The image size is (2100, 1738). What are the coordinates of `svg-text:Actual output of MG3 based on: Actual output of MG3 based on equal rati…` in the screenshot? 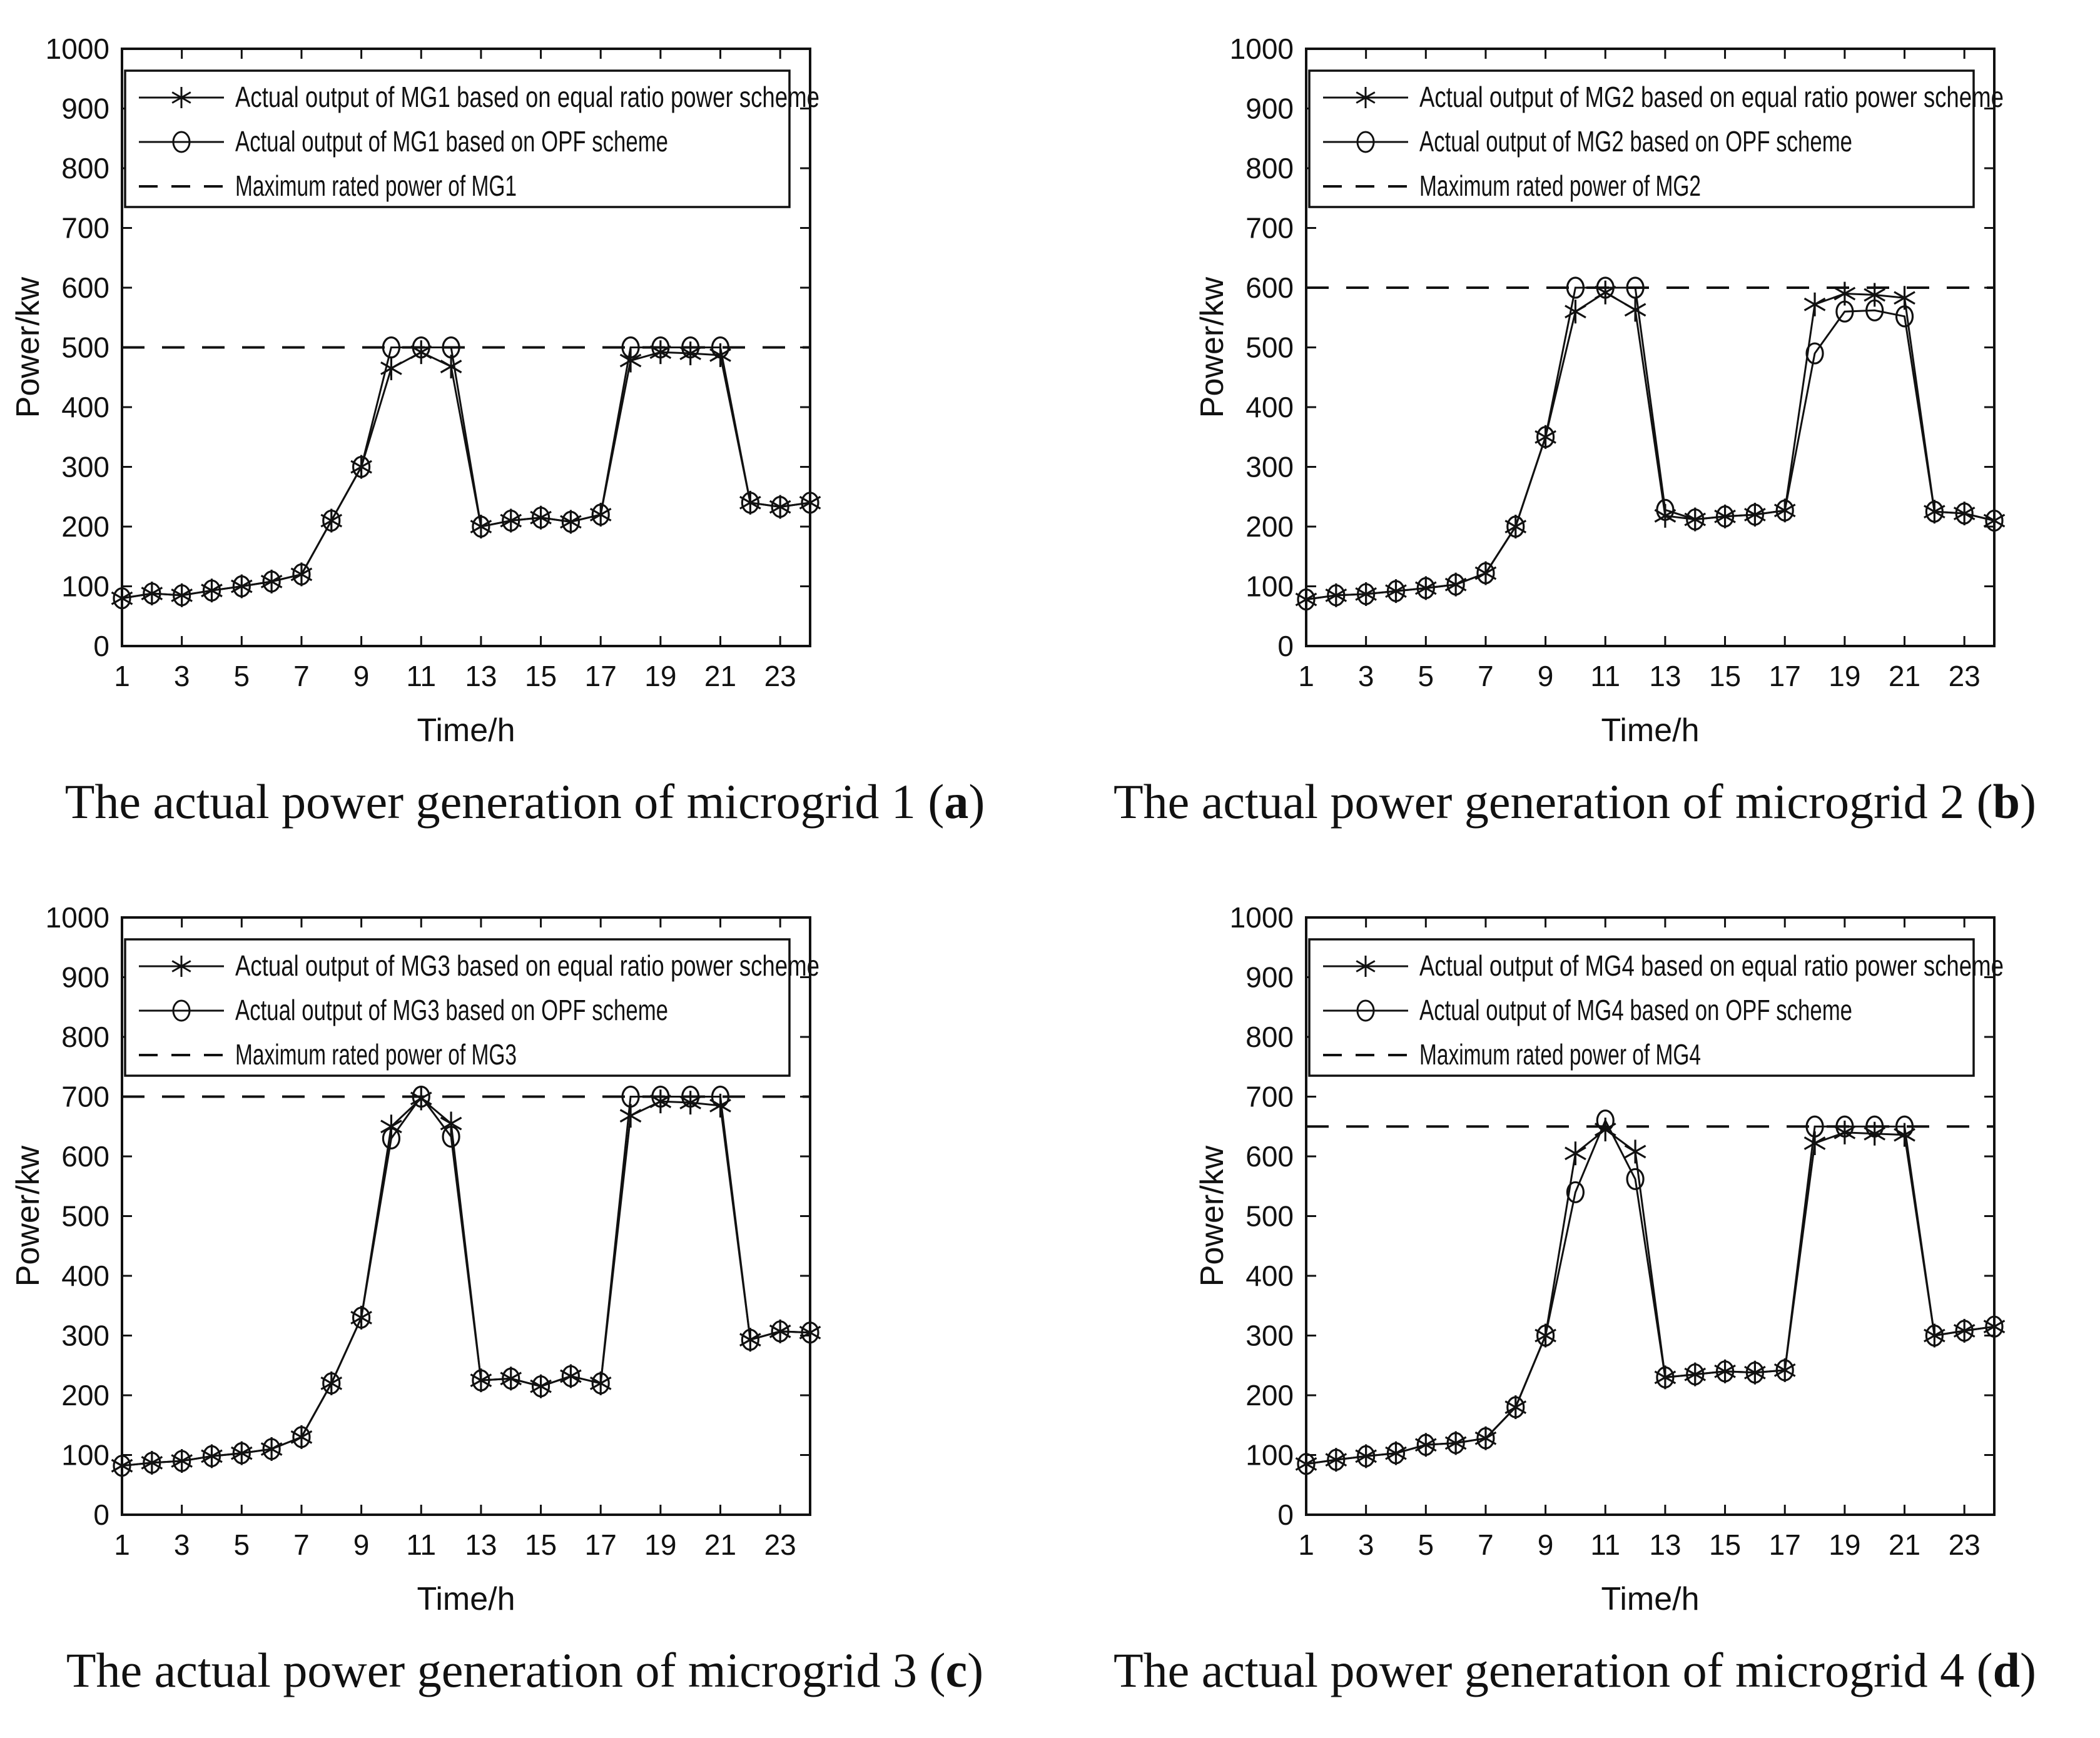 It's located at (527, 965).